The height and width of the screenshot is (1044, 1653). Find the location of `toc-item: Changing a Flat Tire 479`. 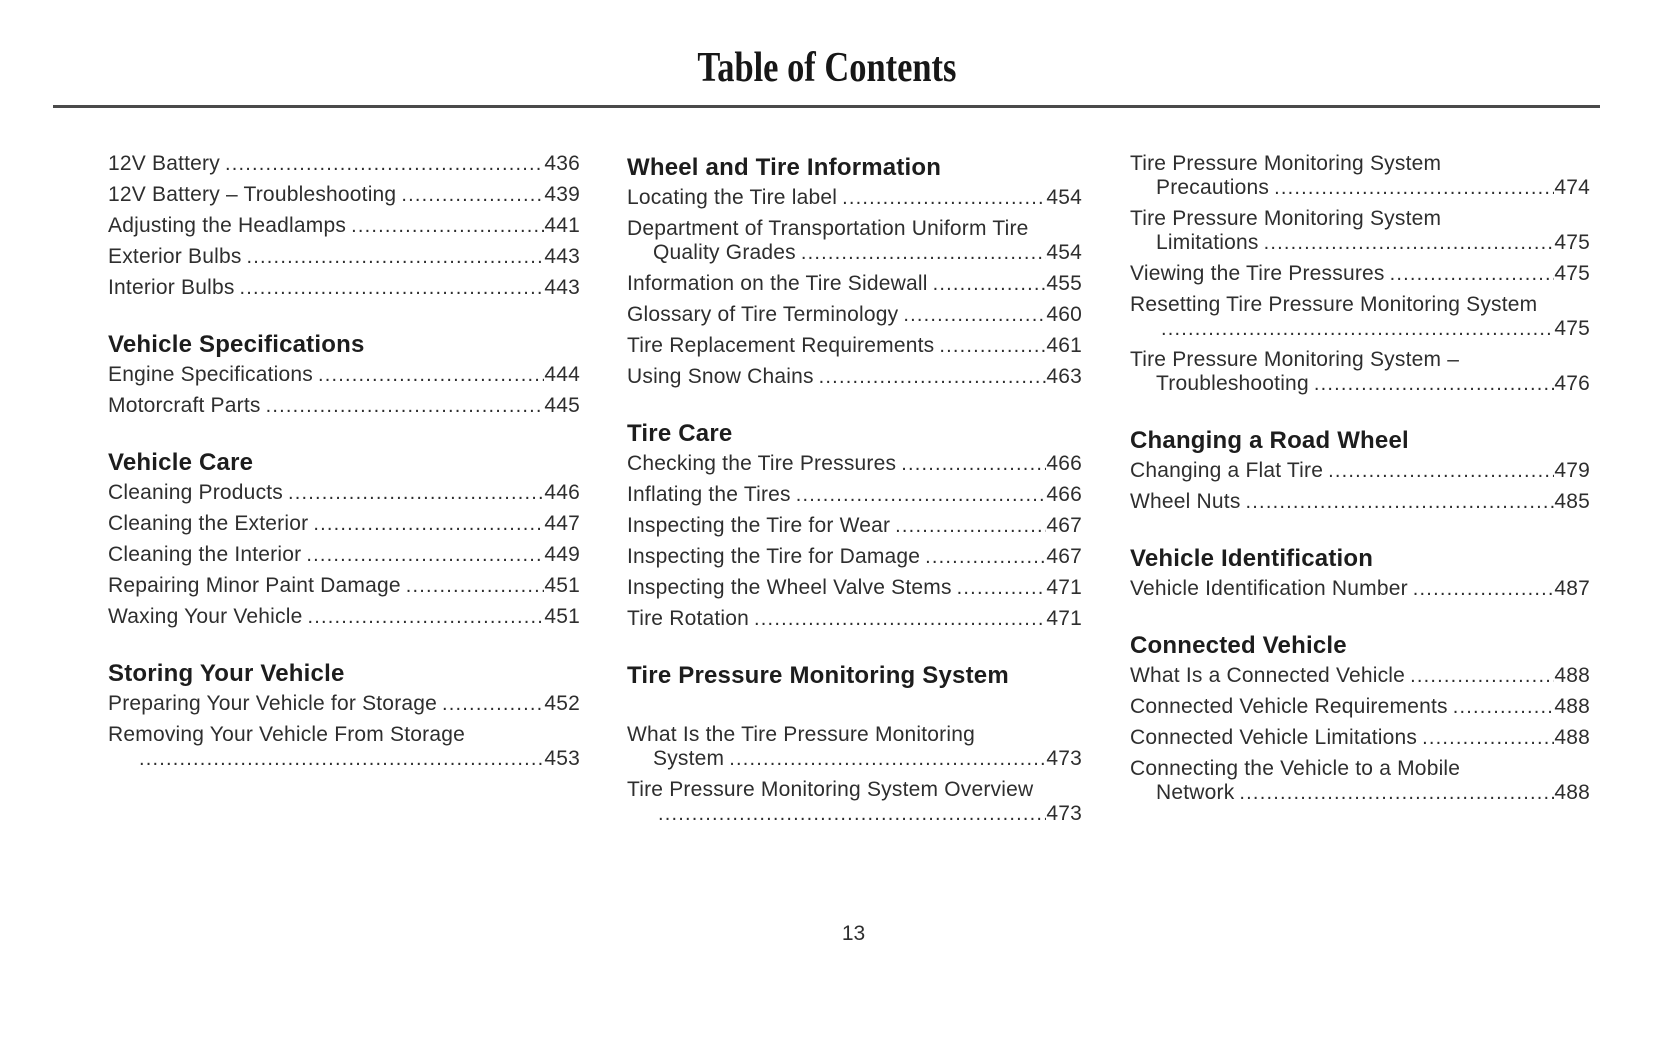

toc-item: Changing a Flat Tire 479 is located at coordinates (1360, 471).